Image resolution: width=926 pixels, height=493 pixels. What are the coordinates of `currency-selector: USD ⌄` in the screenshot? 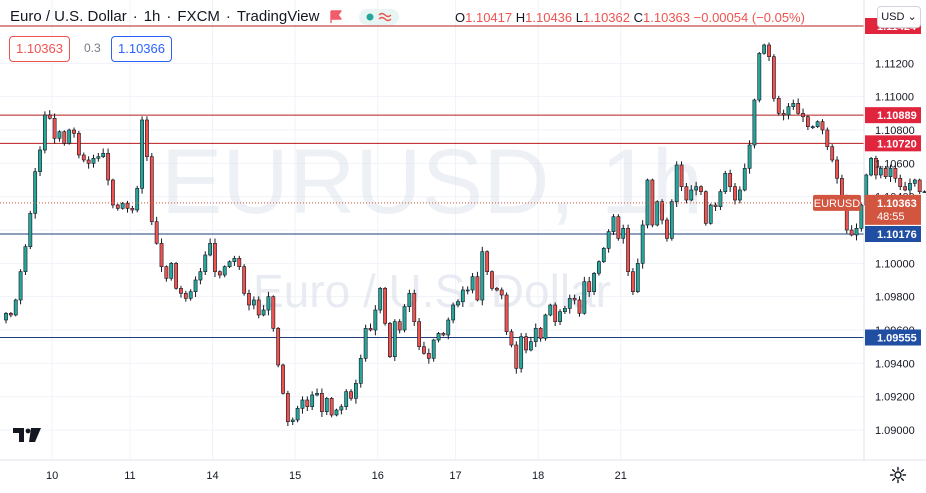 It's located at (899, 17).